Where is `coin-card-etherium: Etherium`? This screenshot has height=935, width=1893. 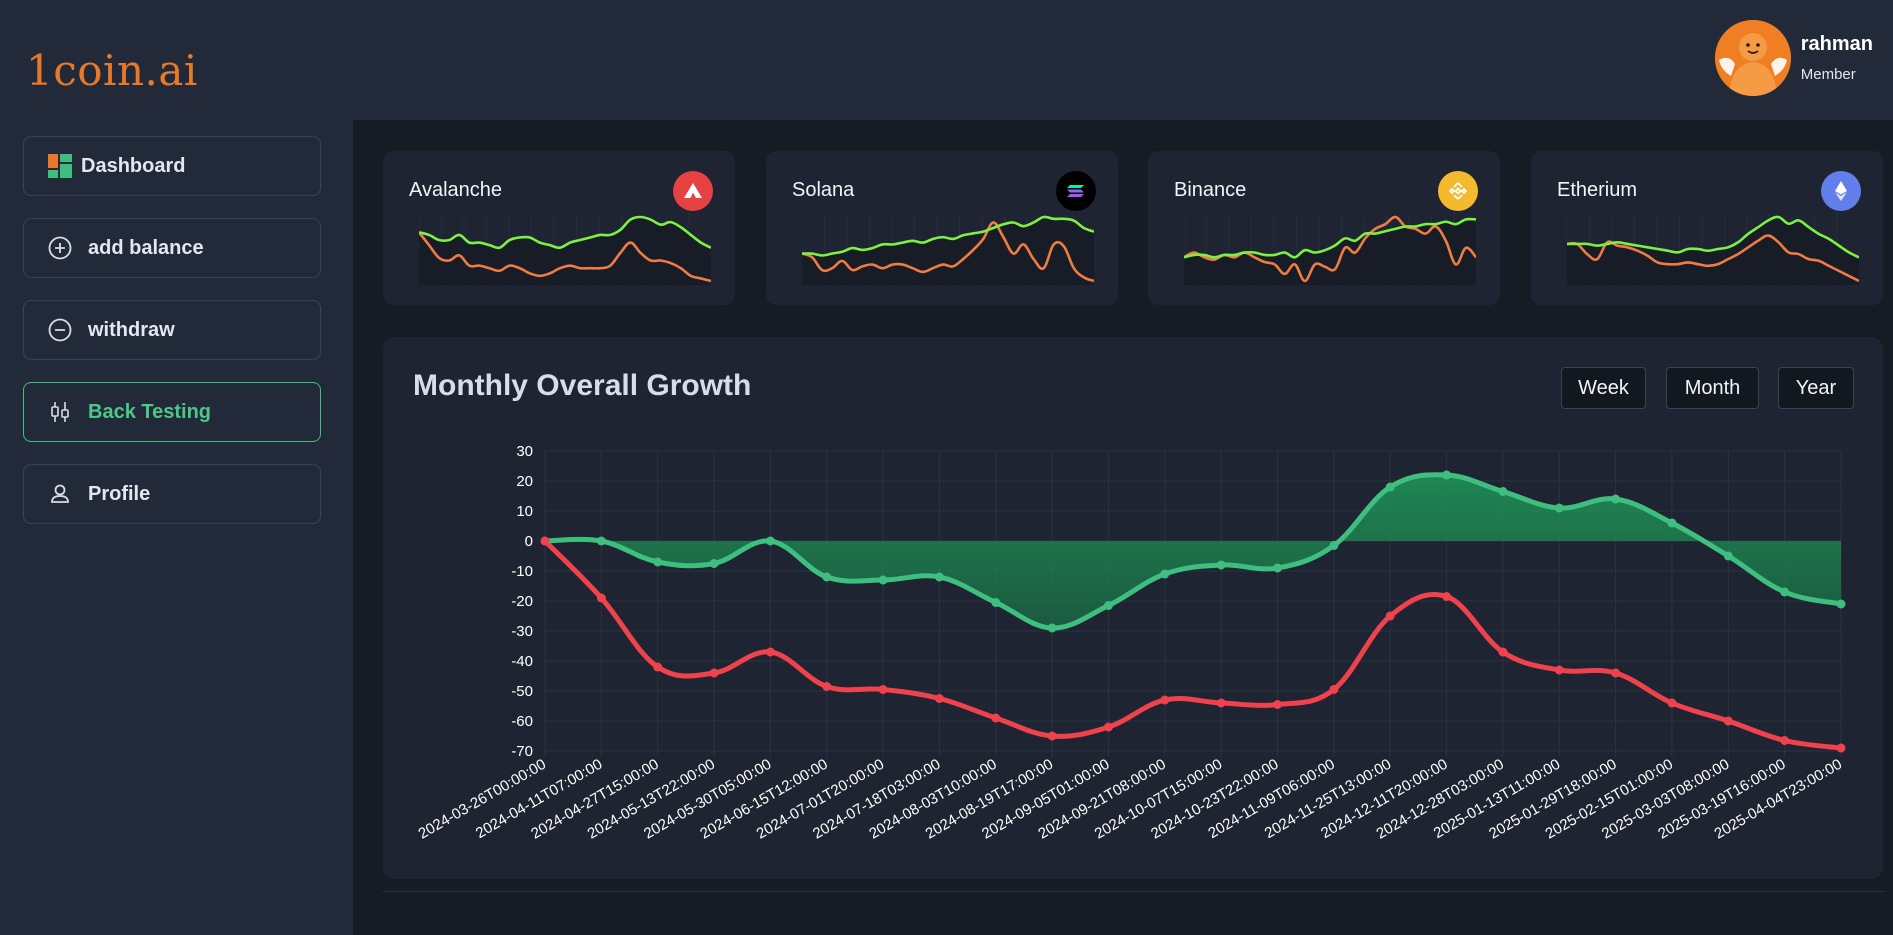 coin-card-etherium: Etherium is located at coordinates (1707, 228).